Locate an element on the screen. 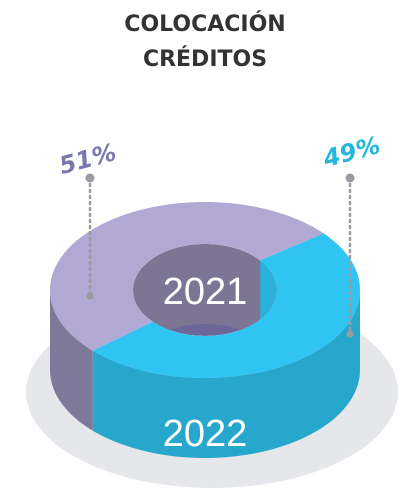  outer-wall is located at coordinates (71, 360).